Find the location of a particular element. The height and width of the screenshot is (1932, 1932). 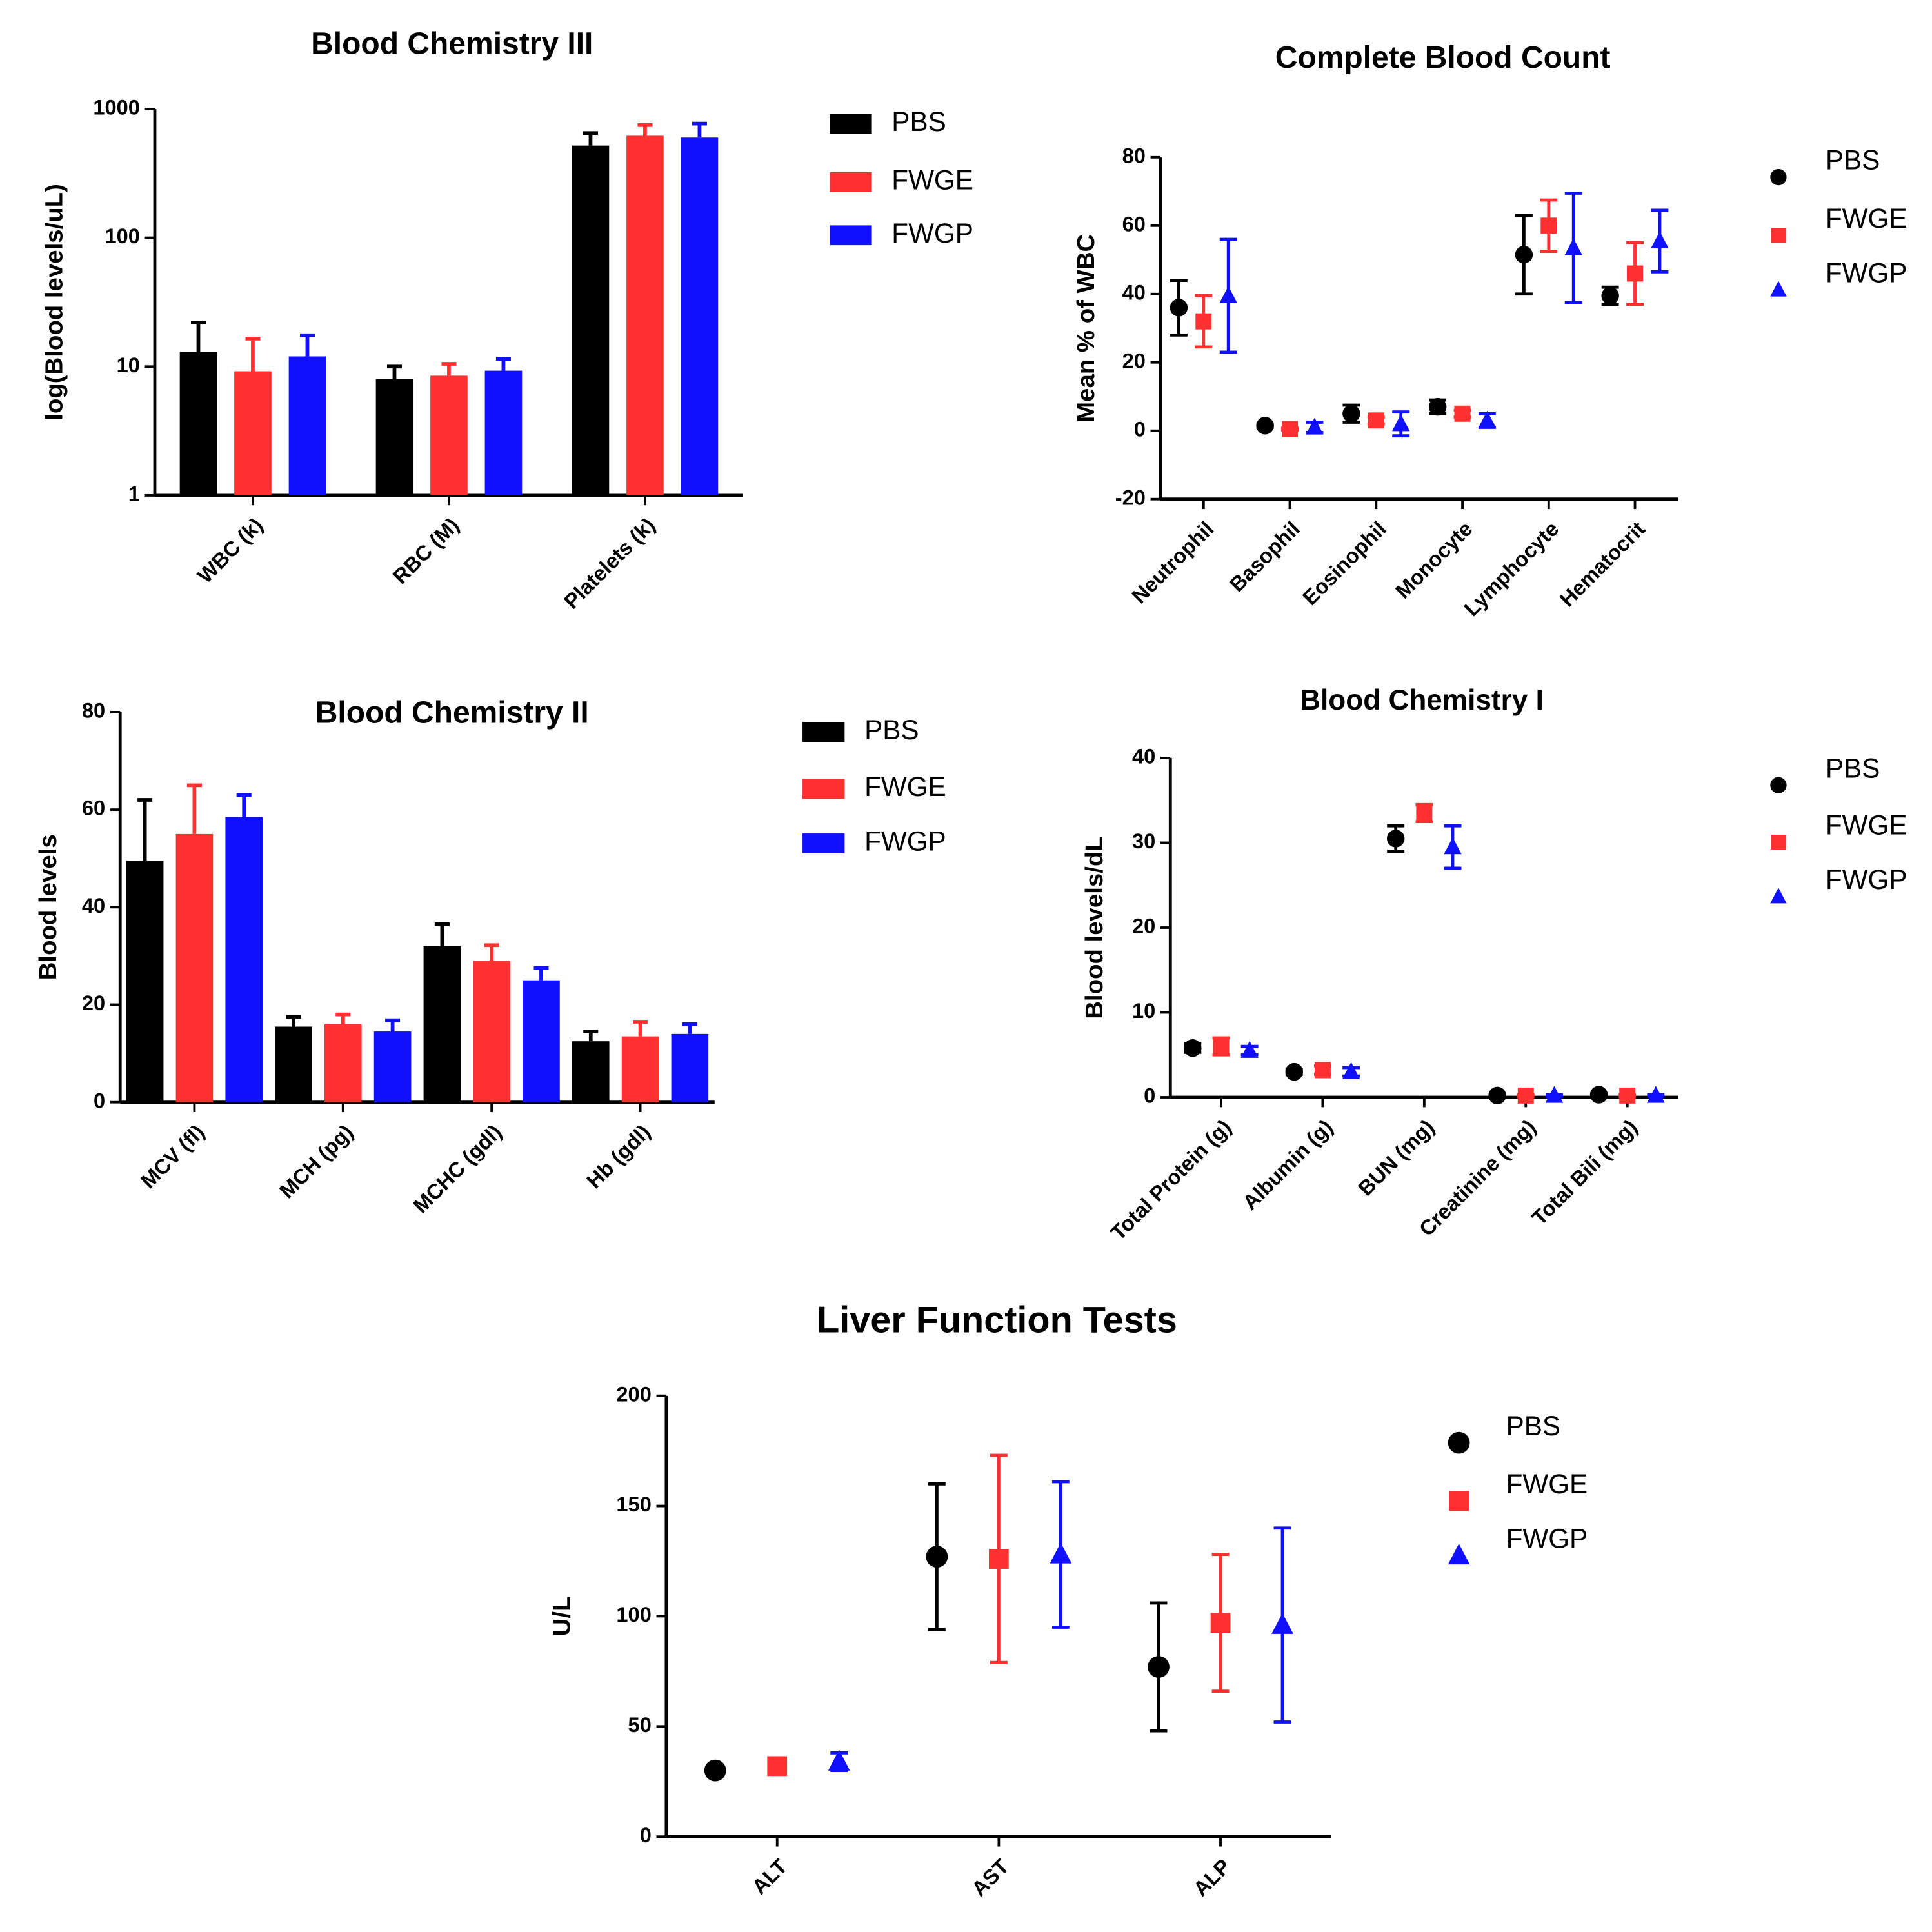

x-tick-label: Platelets (k) is located at coordinates (609, 563).